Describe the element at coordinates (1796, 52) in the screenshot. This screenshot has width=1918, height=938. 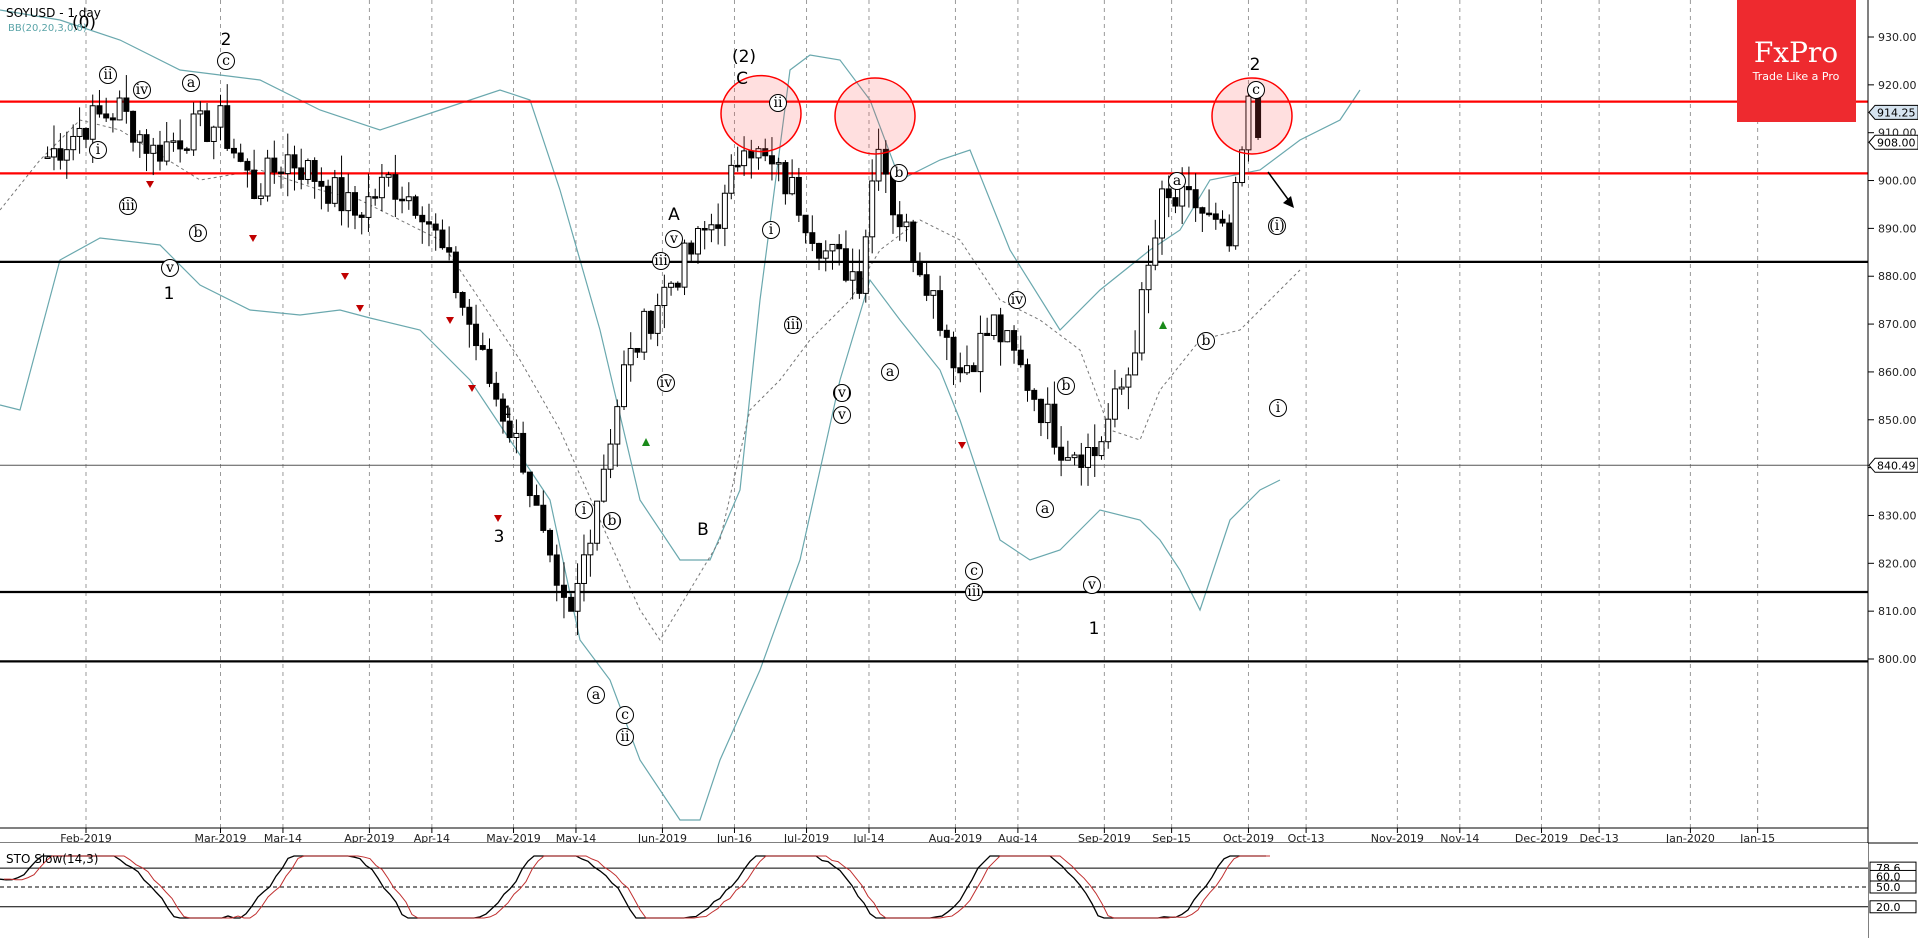
I see `logo-name: FxPro` at that location.